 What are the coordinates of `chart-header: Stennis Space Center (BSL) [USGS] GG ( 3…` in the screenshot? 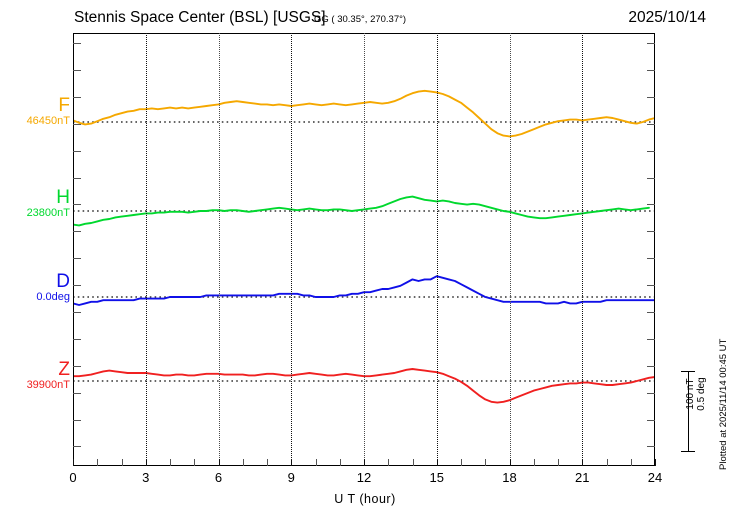 It's located at (365, 15).